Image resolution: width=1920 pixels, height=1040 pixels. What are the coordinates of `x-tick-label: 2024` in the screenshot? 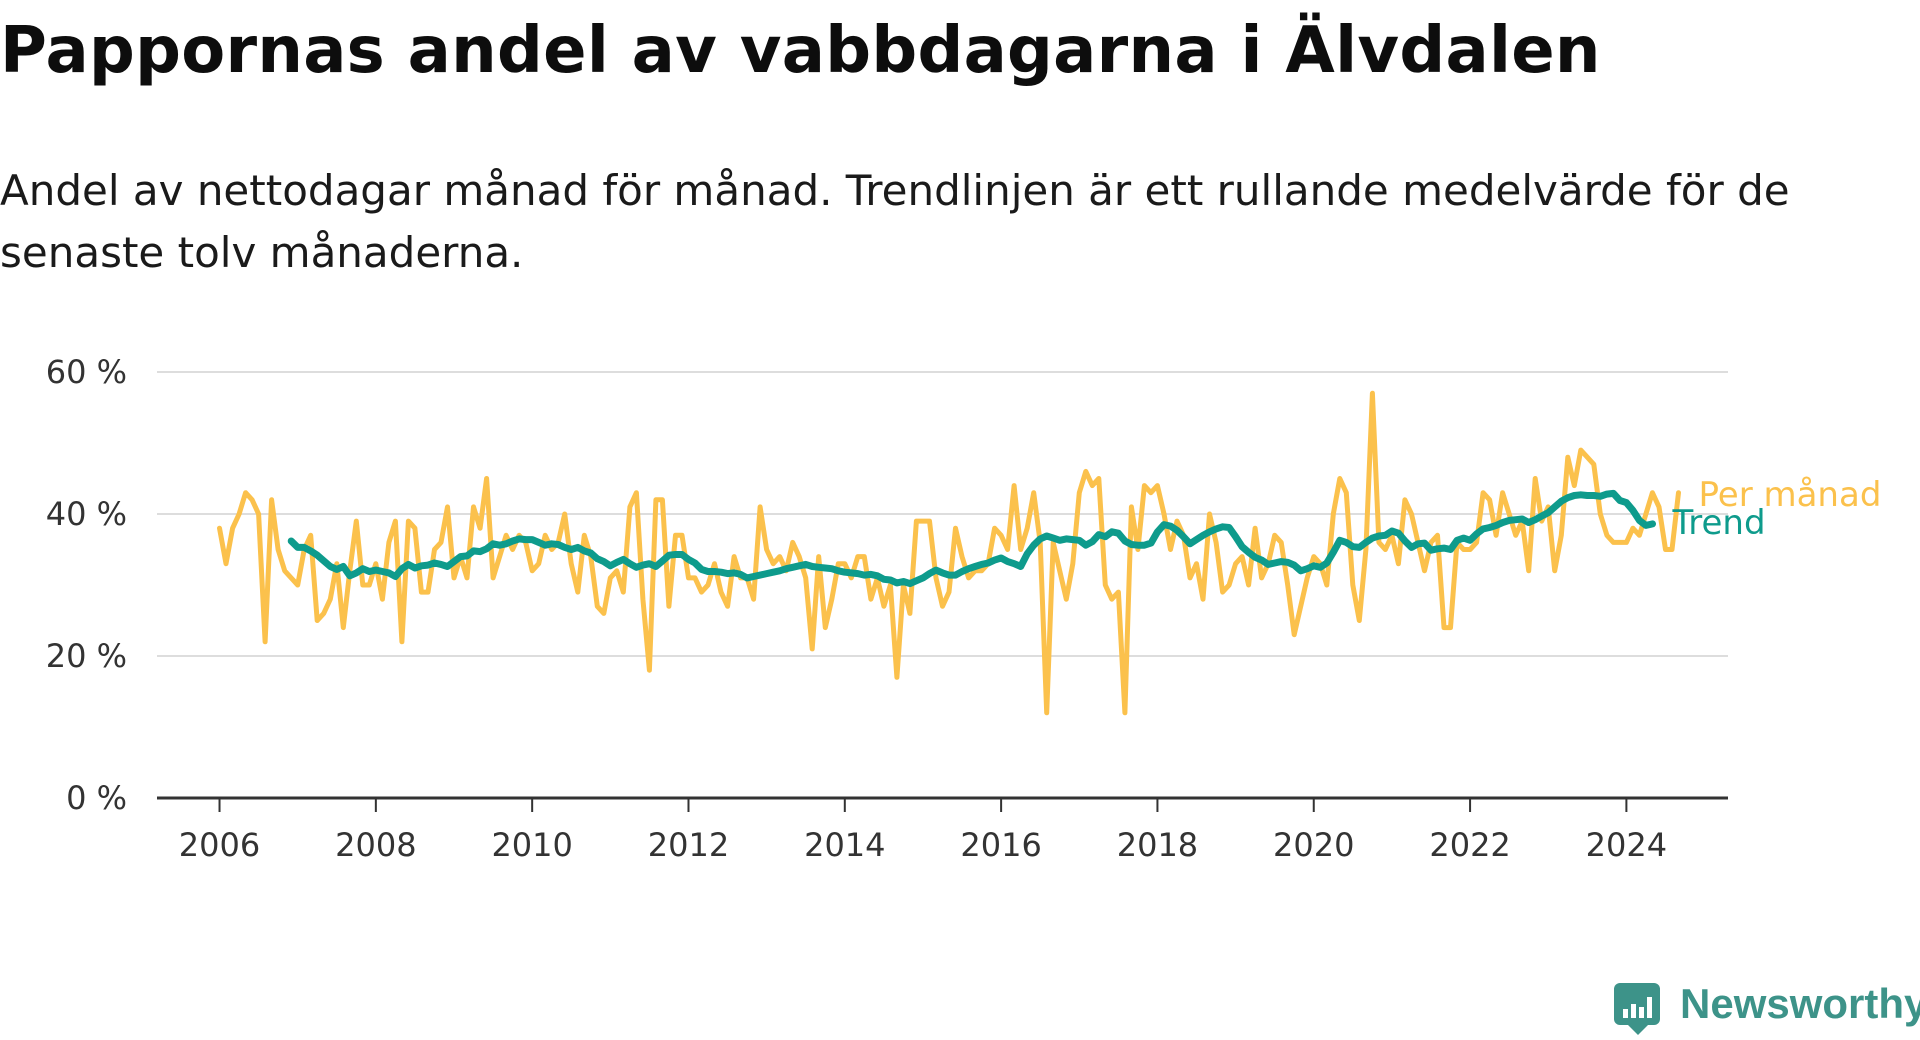 It's located at (1626, 845).